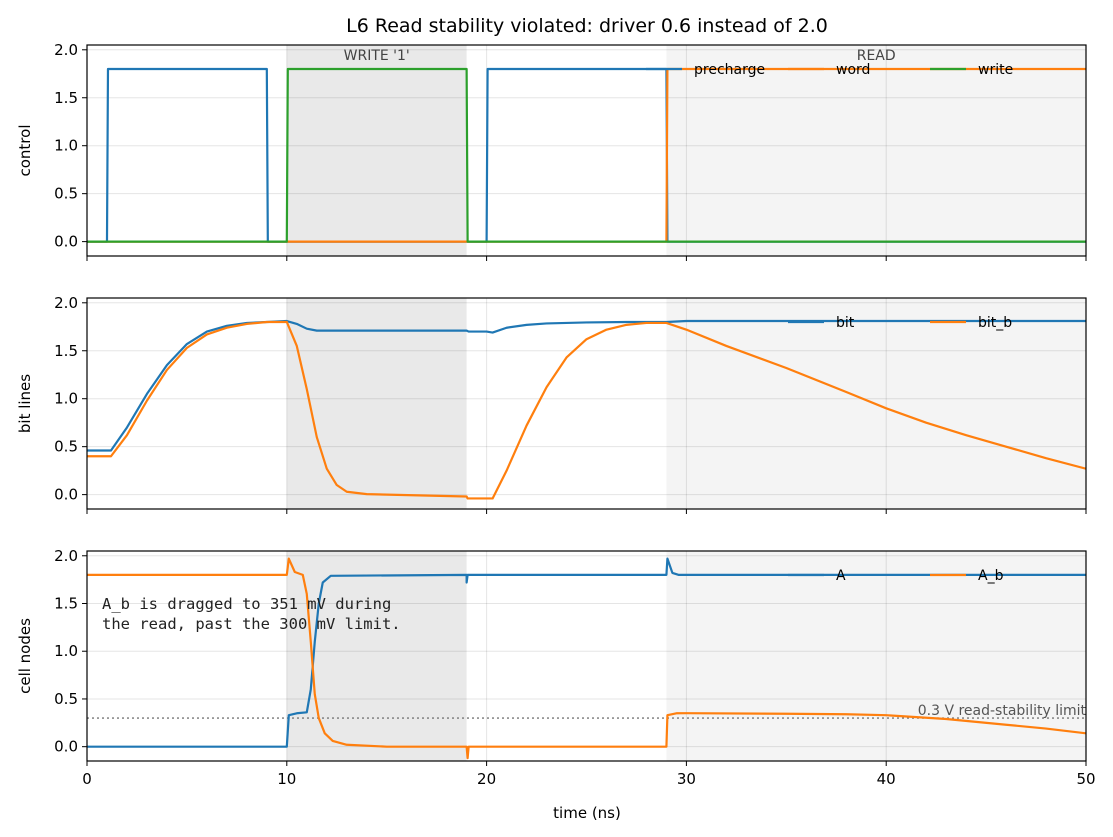  Describe the element at coordinates (845, 323) in the screenshot. I see `legend-label-bit: bit` at that location.